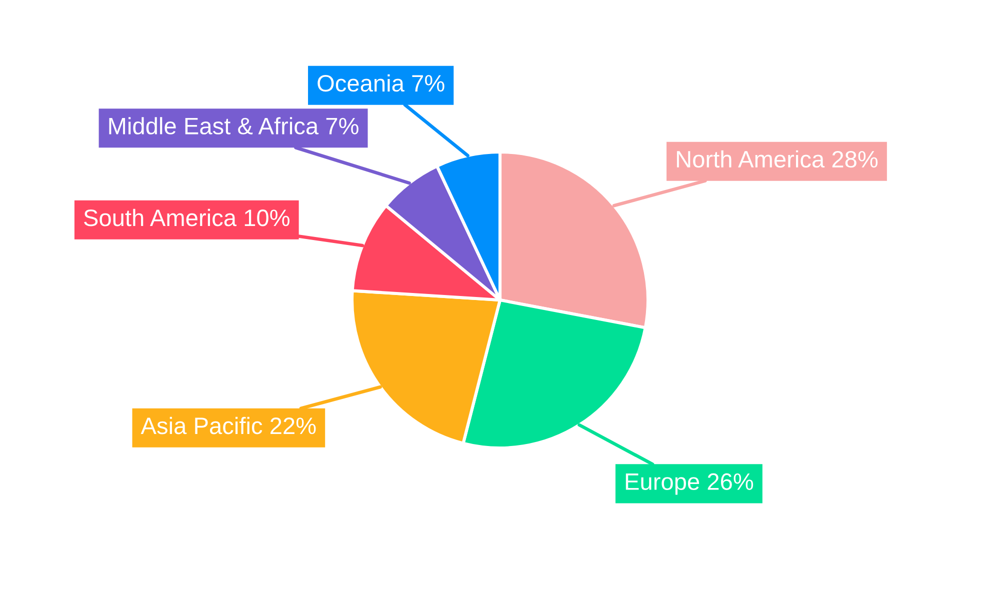 The image size is (1000, 600). Describe the element at coordinates (228, 425) in the screenshot. I see `slice-label: Asia Pacific 22%` at that location.